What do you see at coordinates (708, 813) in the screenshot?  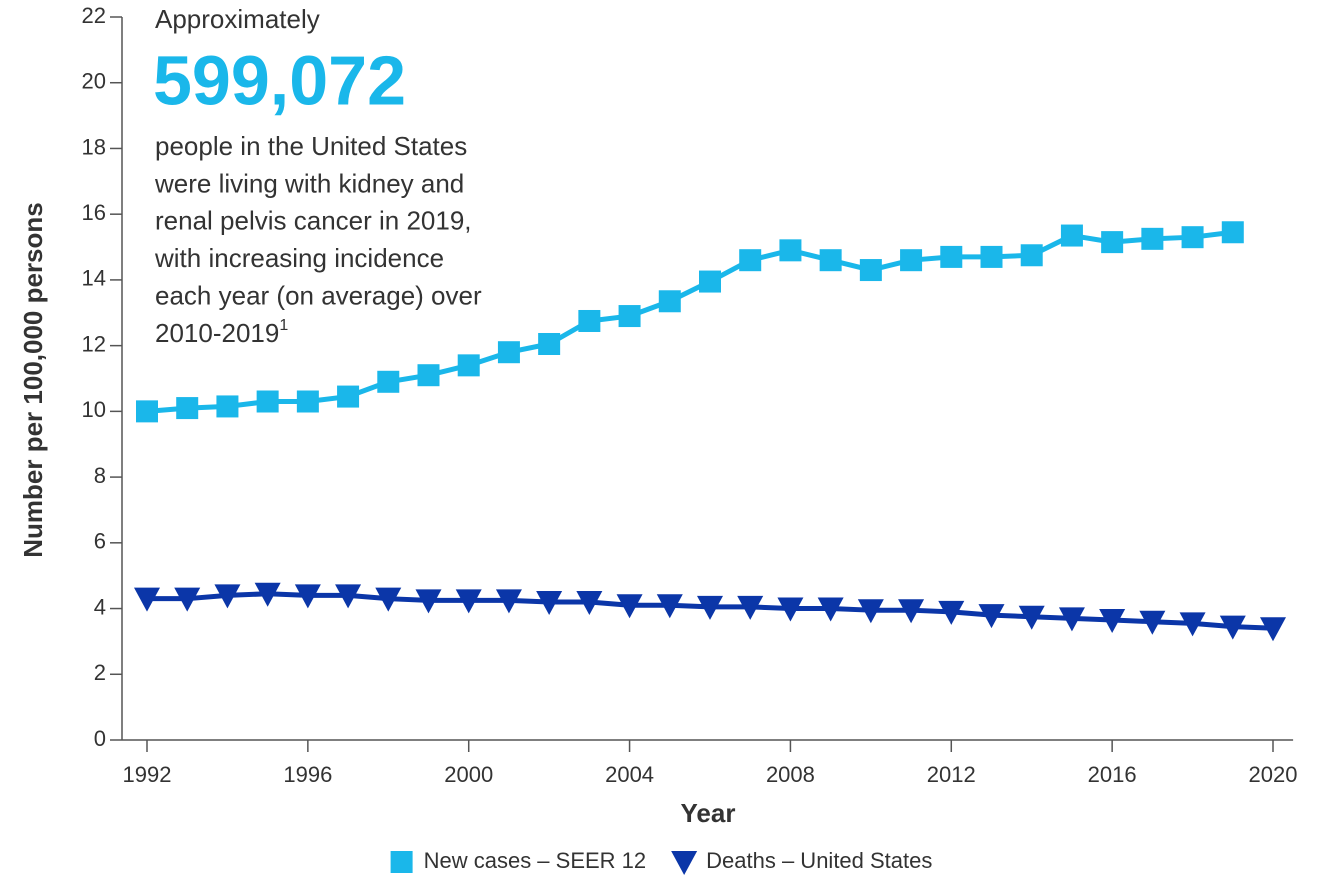 I see `x-axis-title: Year` at bounding box center [708, 813].